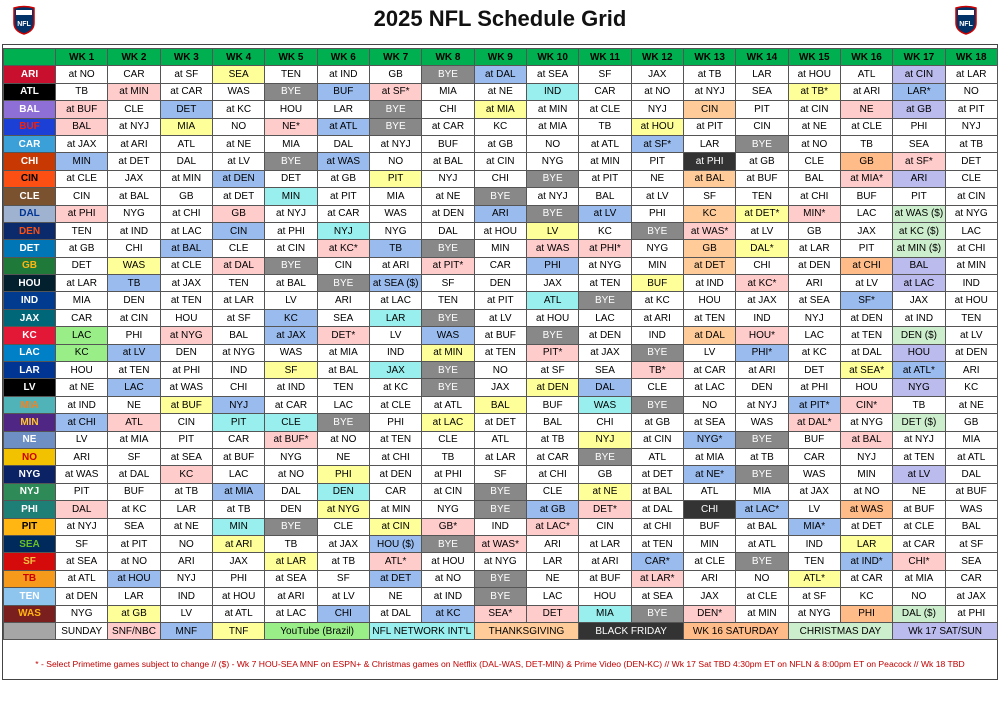  I want to click on game-cell: at CIN, so click(448, 492).